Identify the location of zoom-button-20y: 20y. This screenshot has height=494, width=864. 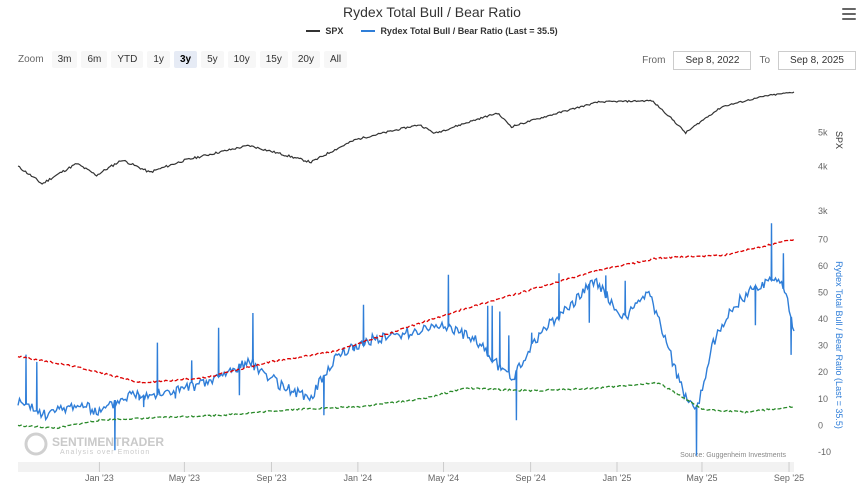
(305, 59).